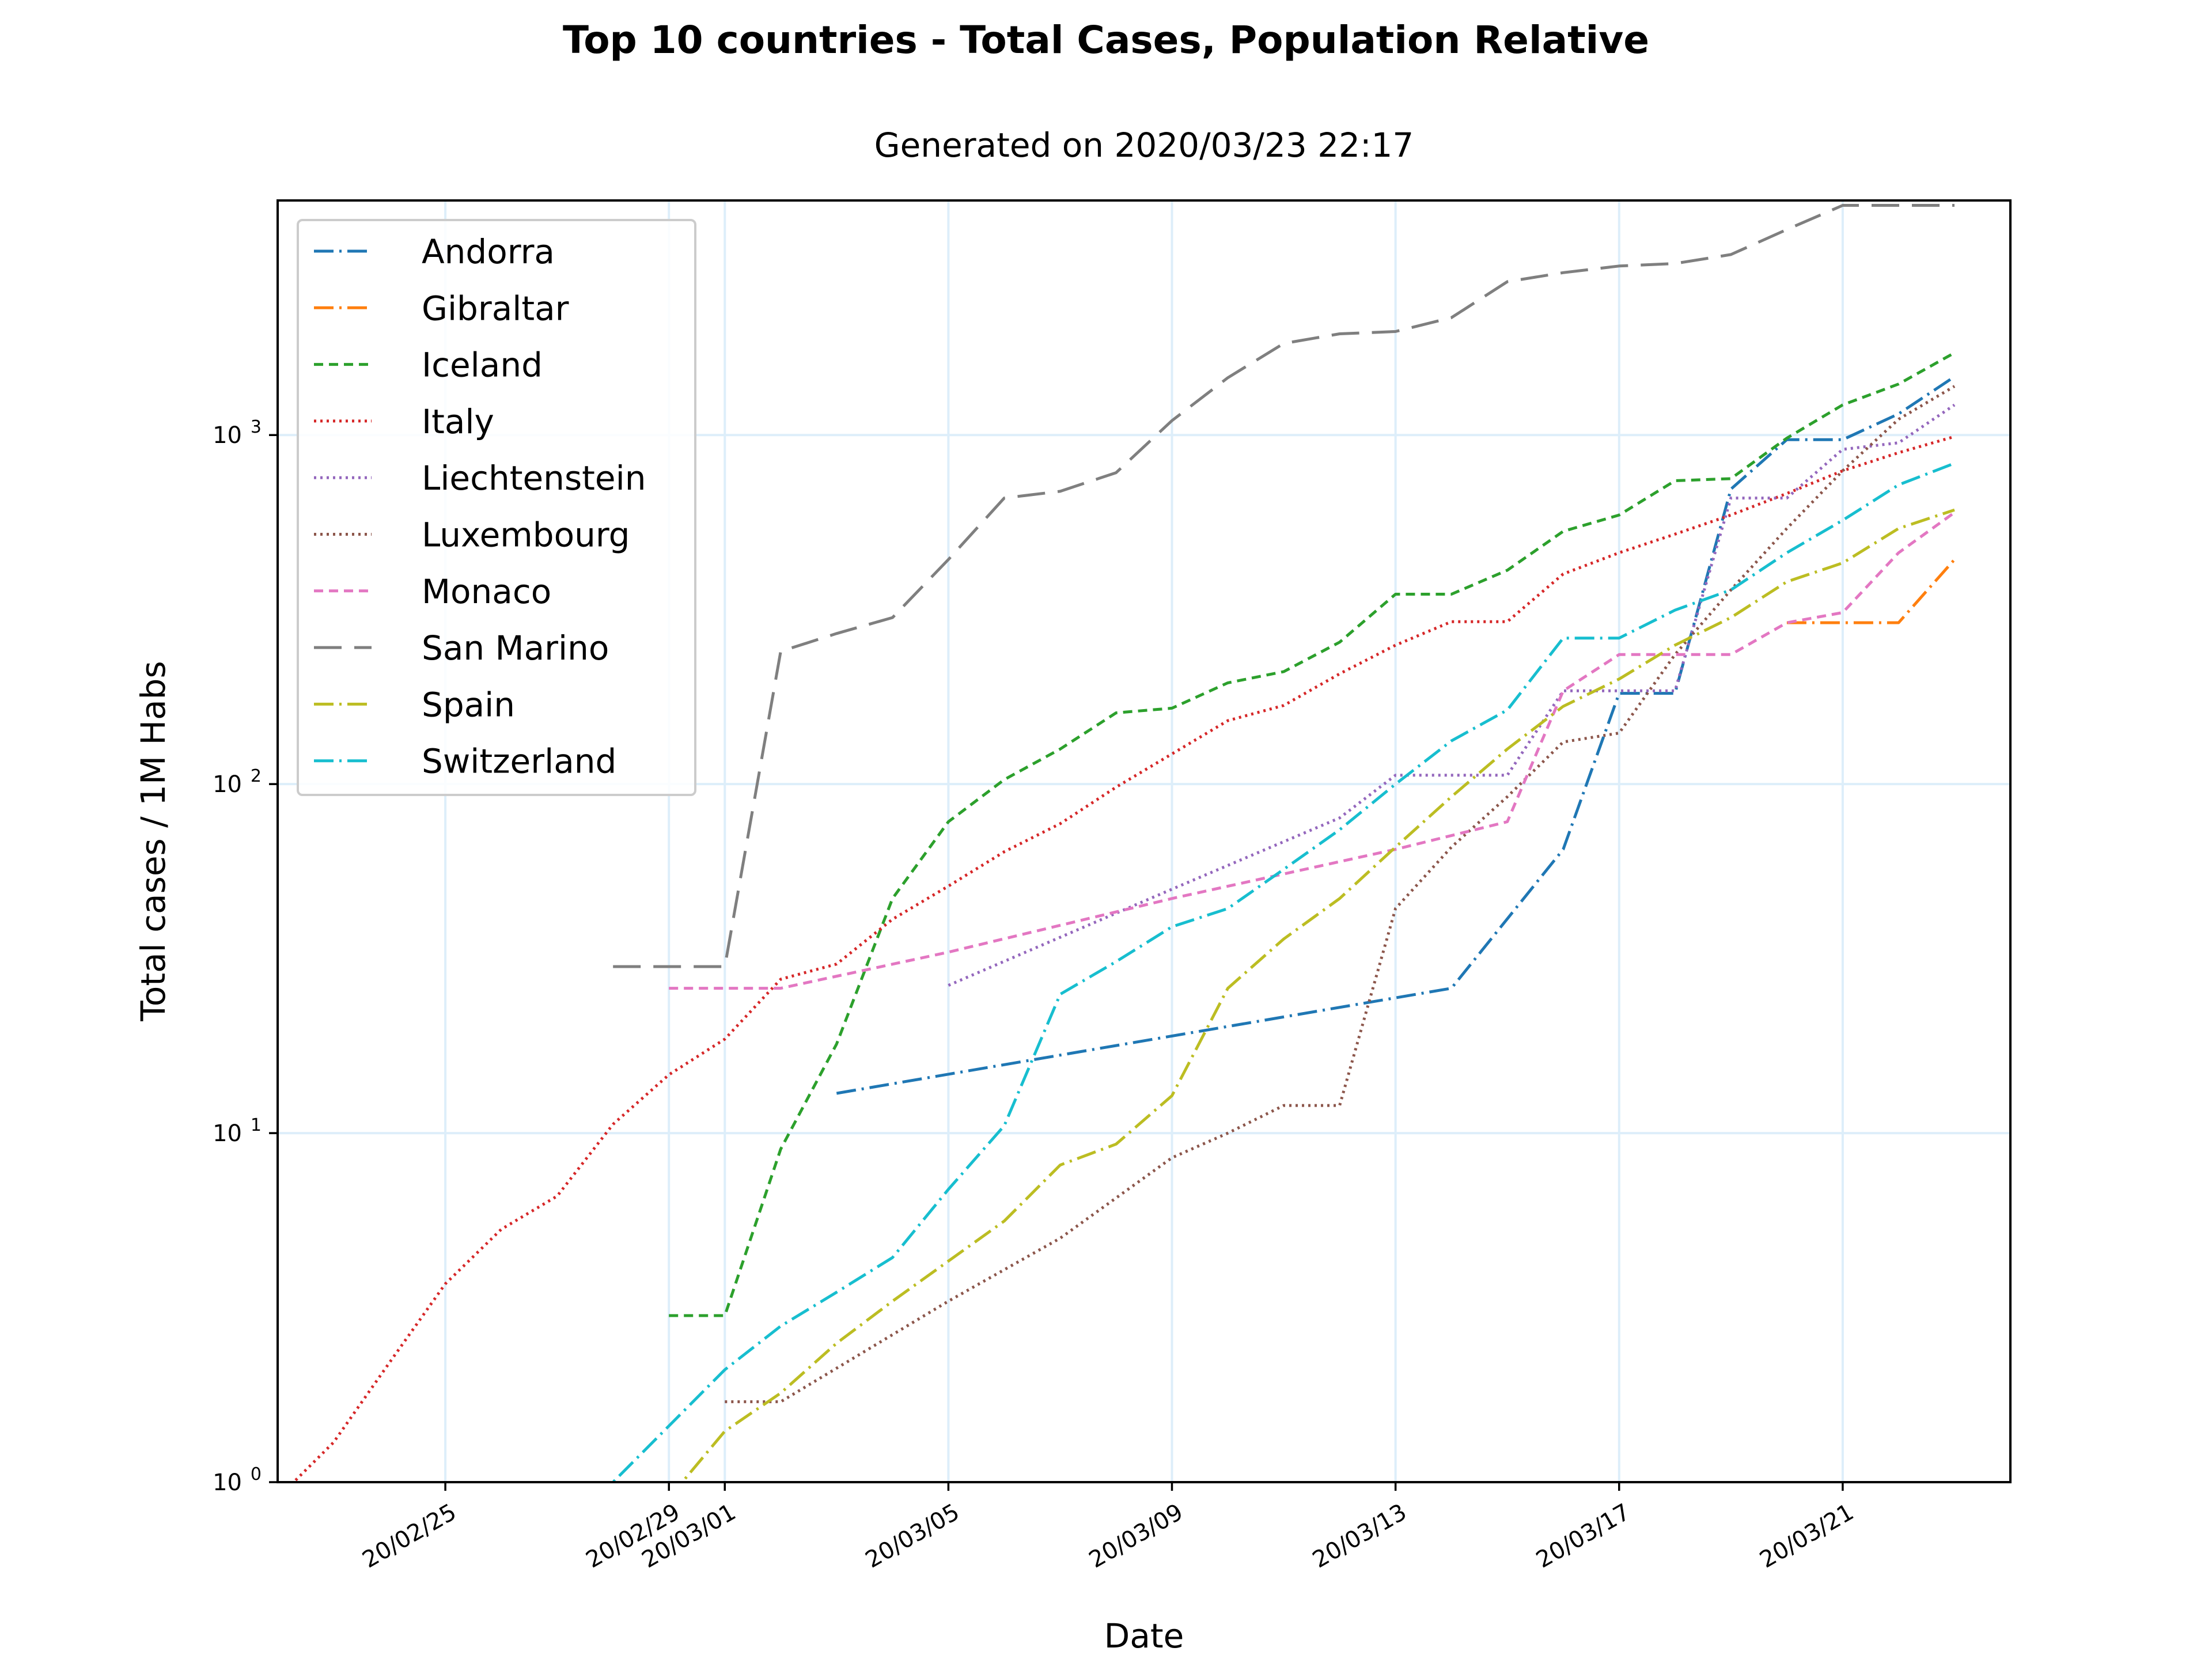 This screenshot has height=1659, width=2212. Describe the element at coordinates (515, 648) in the screenshot. I see `legend-entry: San Marino` at that location.